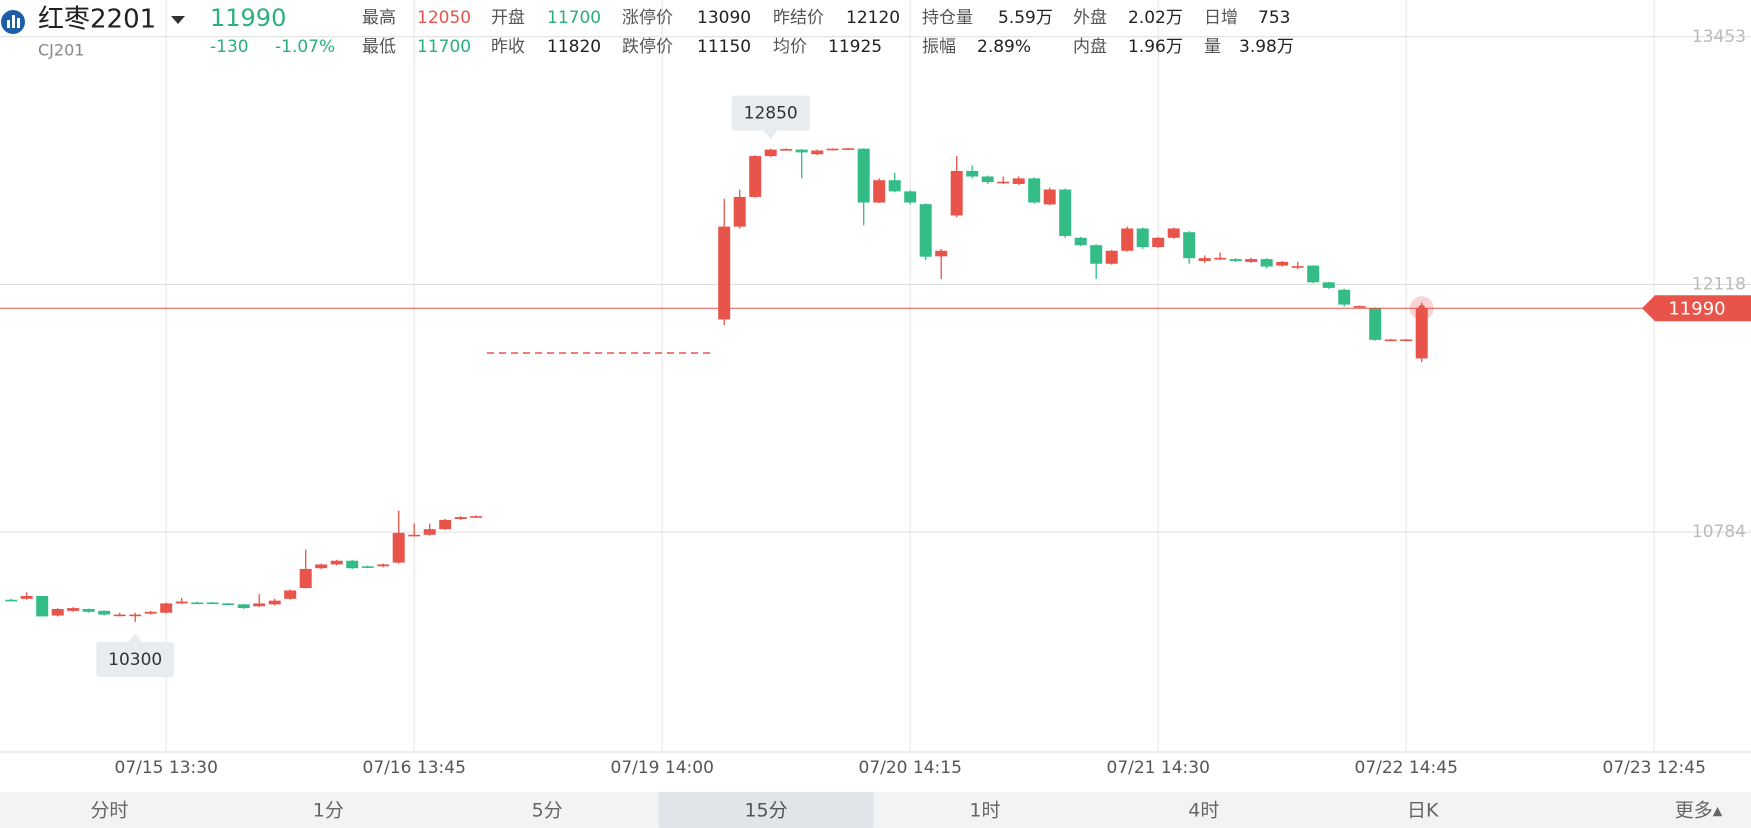 The height and width of the screenshot is (828, 1751). What do you see at coordinates (379, 18) in the screenshot?
I see `stat-label: 最高` at bounding box center [379, 18].